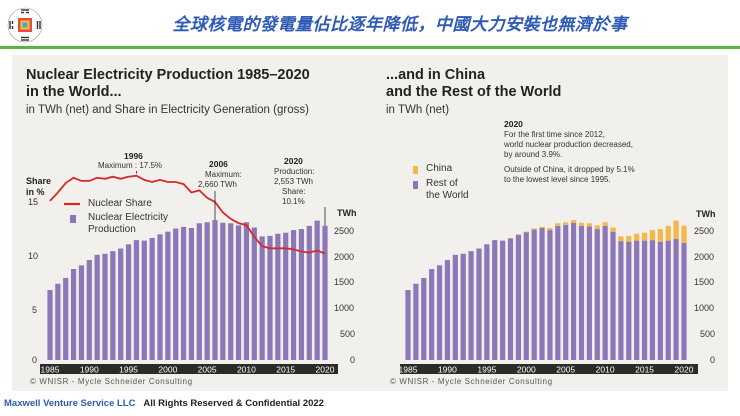 This screenshot has width=740, height=416. Describe the element at coordinates (557, 179) in the screenshot. I see `right-note2-line2: to the lowest level since 1995.` at that location.